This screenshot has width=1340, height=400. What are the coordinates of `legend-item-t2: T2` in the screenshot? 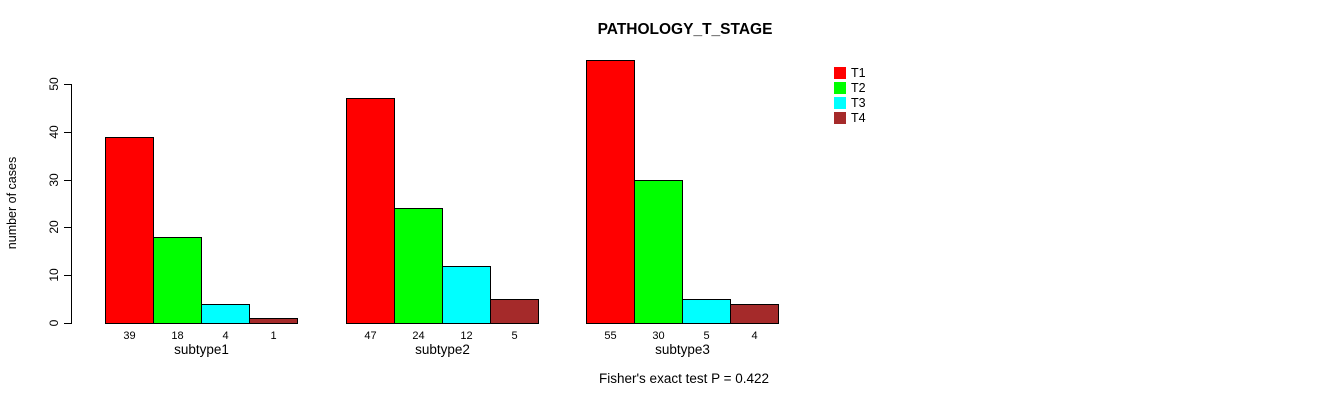 It's located at (850, 88).